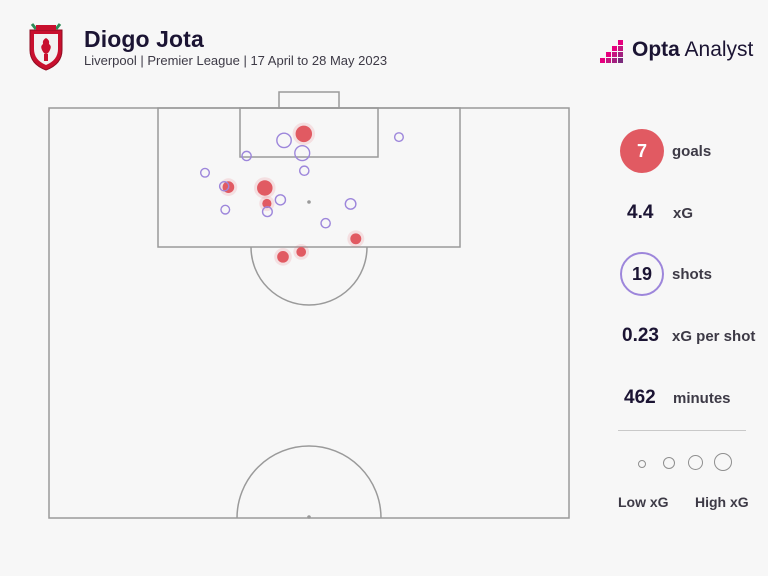 This screenshot has height=576, width=768. I want to click on legend-dot-mid-high, so click(695, 462).